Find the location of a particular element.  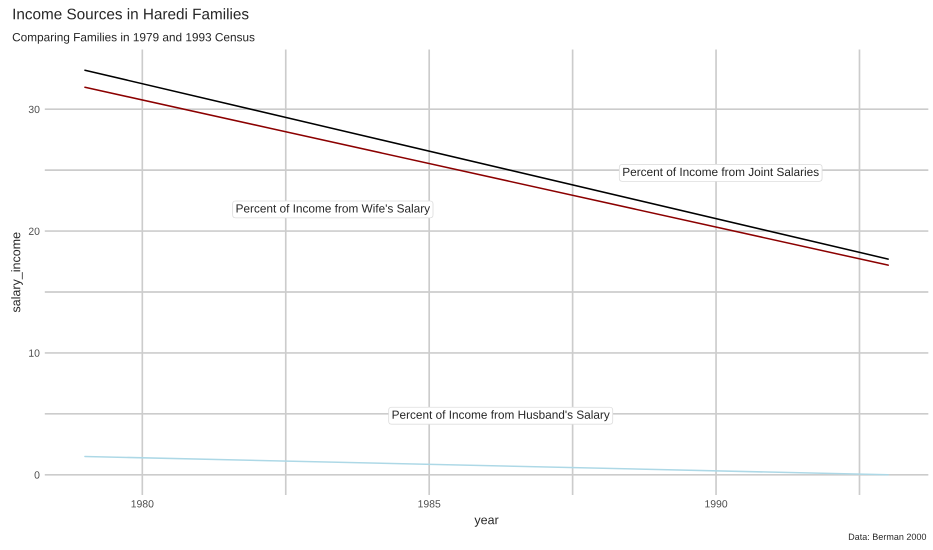

x-tick-label: 1990 is located at coordinates (716, 504).